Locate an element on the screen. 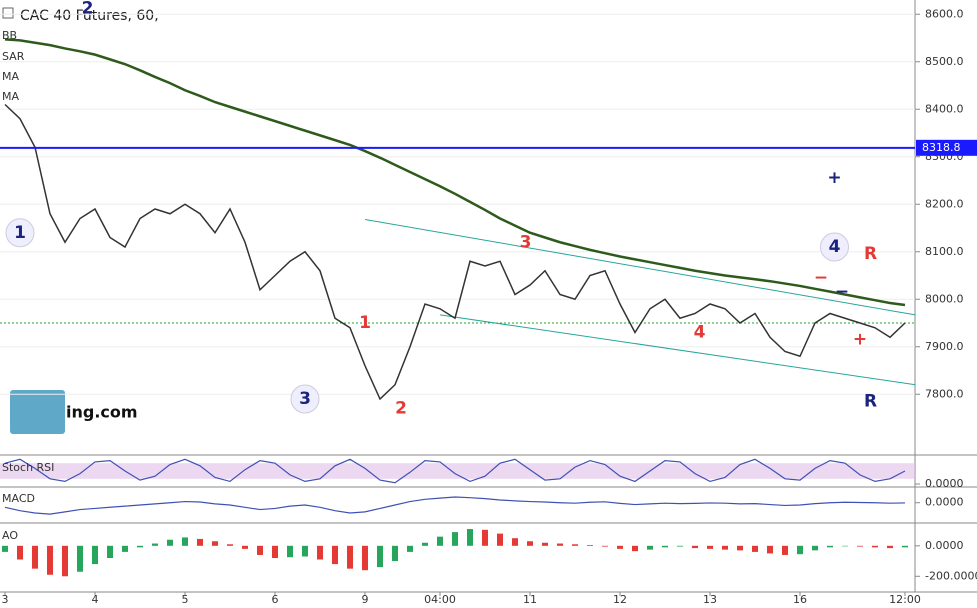  y-tick-label: 7800.0 is located at coordinates (944, 393).